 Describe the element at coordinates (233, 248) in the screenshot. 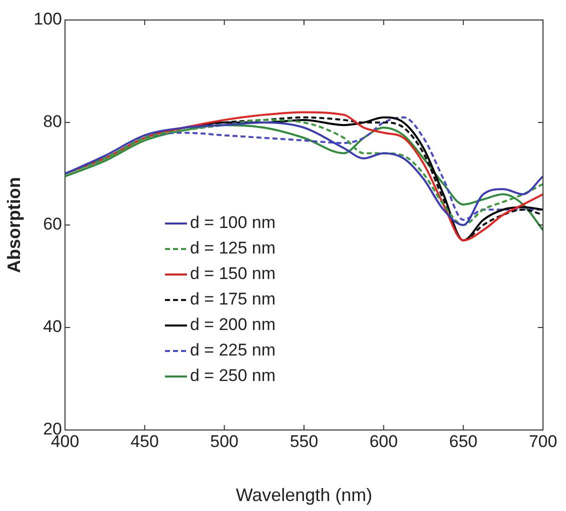

I see `legend-label: d = 125 nm` at that location.